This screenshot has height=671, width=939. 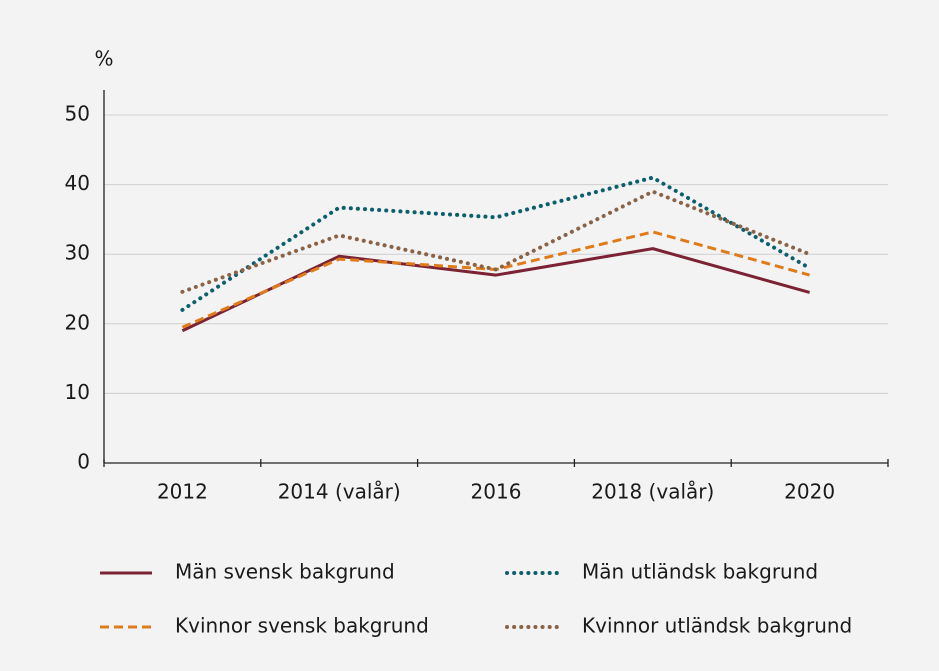 I want to click on legend-label: Män svensk bakgrund, so click(x=285, y=572).